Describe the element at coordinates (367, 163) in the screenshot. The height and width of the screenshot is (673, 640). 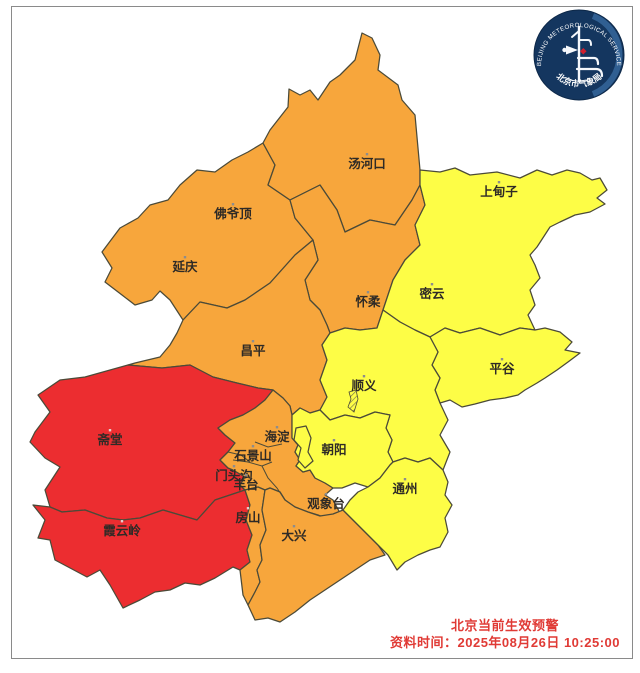
I see `district-label: 汤河口` at that location.